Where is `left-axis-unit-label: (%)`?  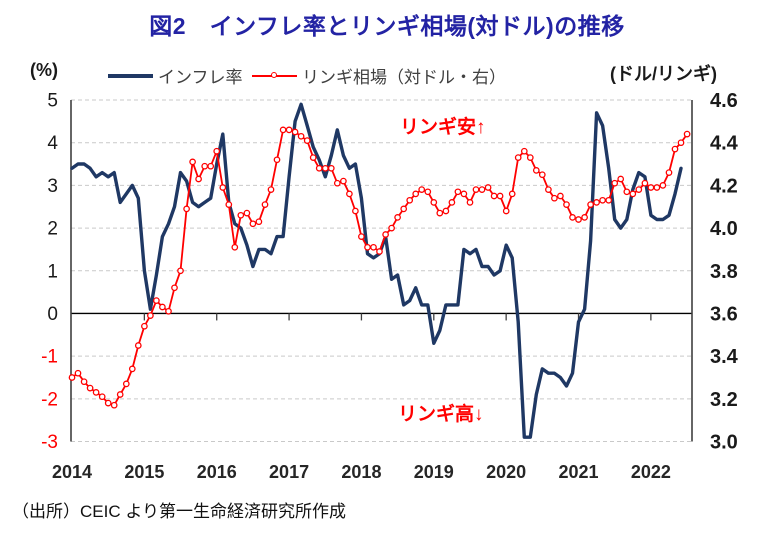
left-axis-unit-label: (%) is located at coordinates (44, 70).